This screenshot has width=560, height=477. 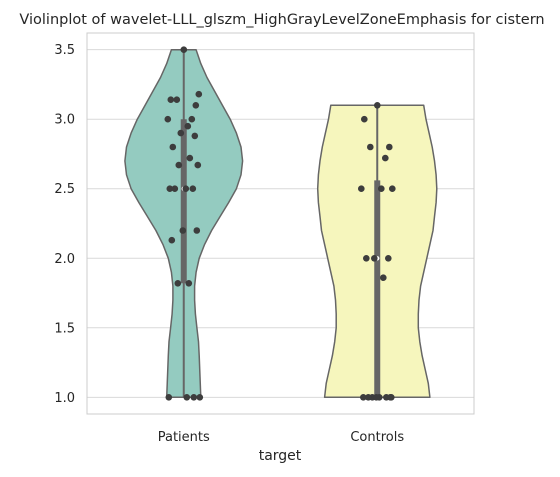 I want to click on y-tick-label: 3.0, so click(x=64, y=120).